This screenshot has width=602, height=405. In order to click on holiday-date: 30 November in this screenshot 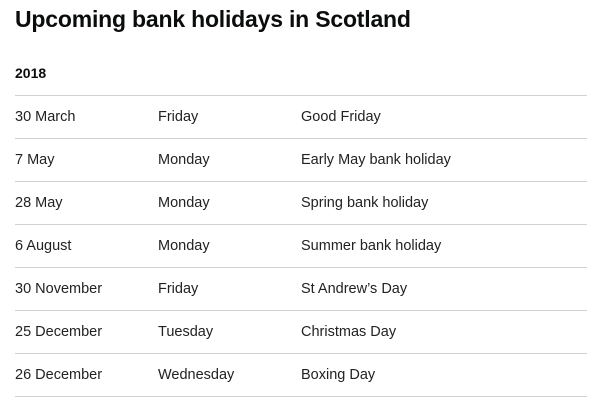, I will do `click(86, 289)`.